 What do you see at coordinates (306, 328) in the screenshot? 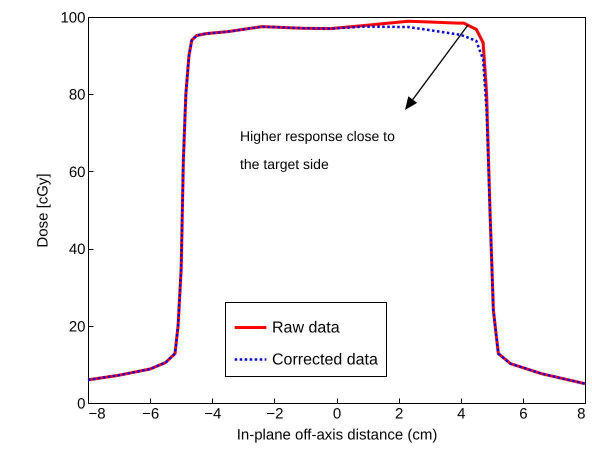
I see `legend-label: Raw data` at bounding box center [306, 328].